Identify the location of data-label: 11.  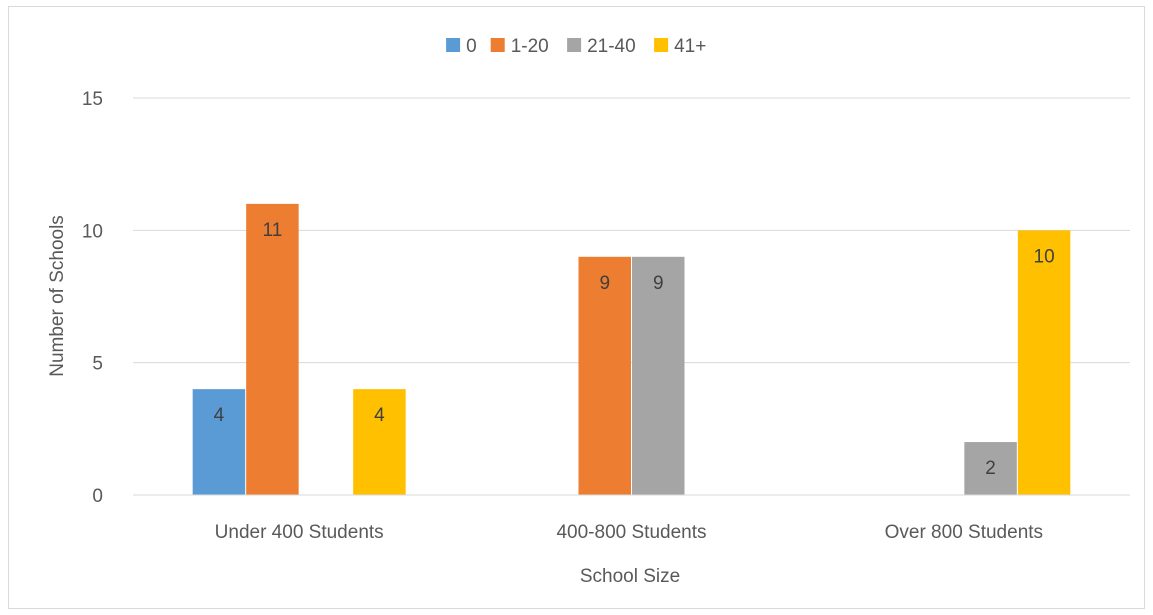
(273, 230).